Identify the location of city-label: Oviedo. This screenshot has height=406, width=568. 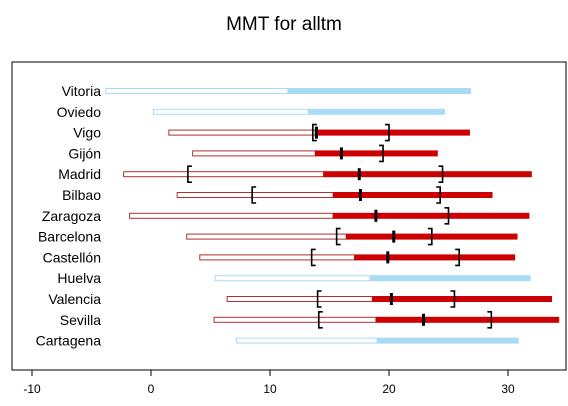
(79, 112).